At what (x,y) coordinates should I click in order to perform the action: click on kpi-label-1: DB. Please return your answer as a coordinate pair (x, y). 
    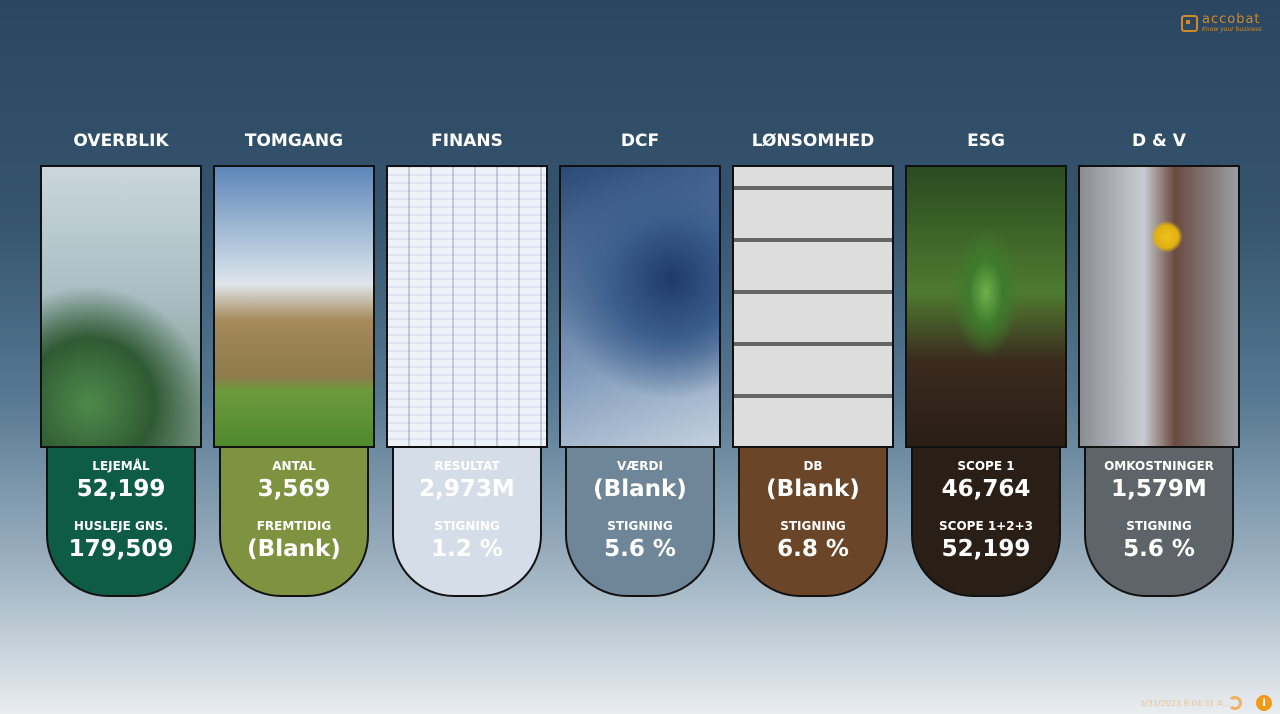
    Looking at the image, I should click on (813, 466).